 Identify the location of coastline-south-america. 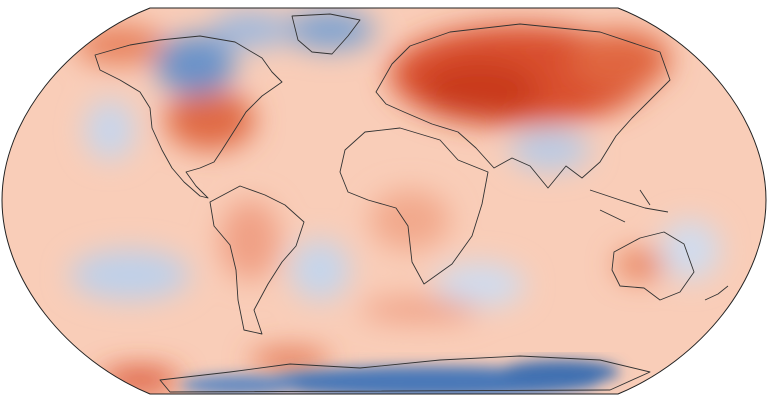
(257, 260).